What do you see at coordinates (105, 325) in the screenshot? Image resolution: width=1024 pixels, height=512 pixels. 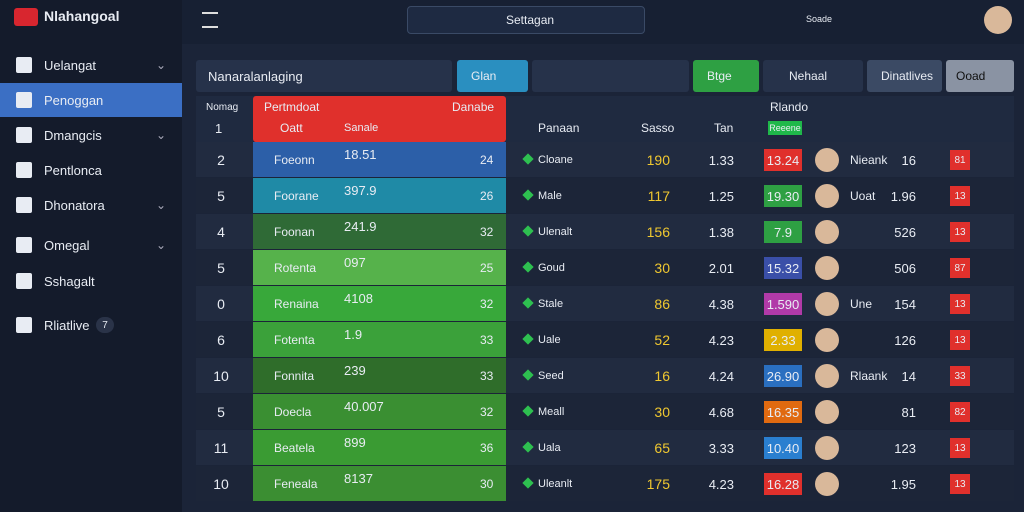 I see `badge: 7` at bounding box center [105, 325].